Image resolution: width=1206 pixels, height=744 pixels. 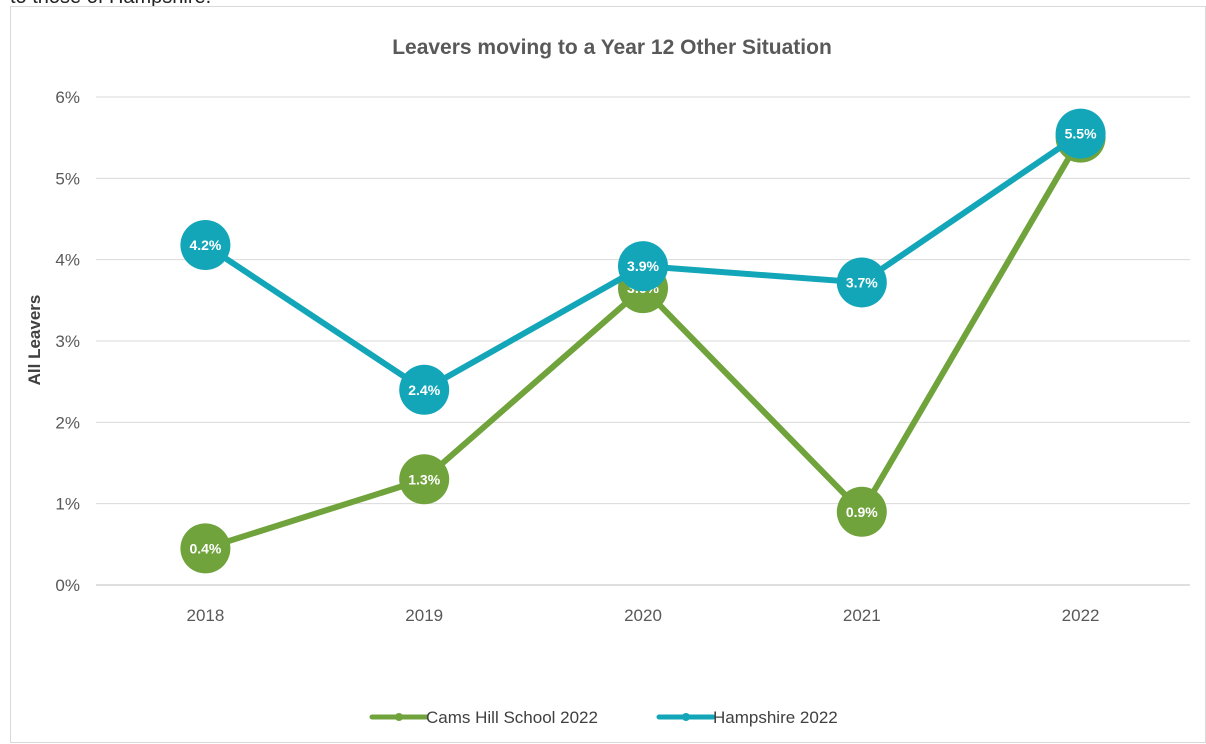 I want to click on y-tick-label: 3%, so click(x=67, y=341).